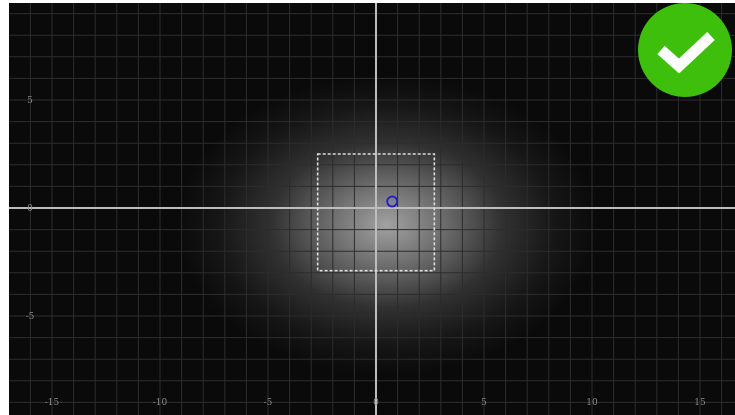 This screenshot has width=735, height=415. What do you see at coordinates (160, 403) in the screenshot?
I see `x-tick-label: -10` at bounding box center [160, 403].